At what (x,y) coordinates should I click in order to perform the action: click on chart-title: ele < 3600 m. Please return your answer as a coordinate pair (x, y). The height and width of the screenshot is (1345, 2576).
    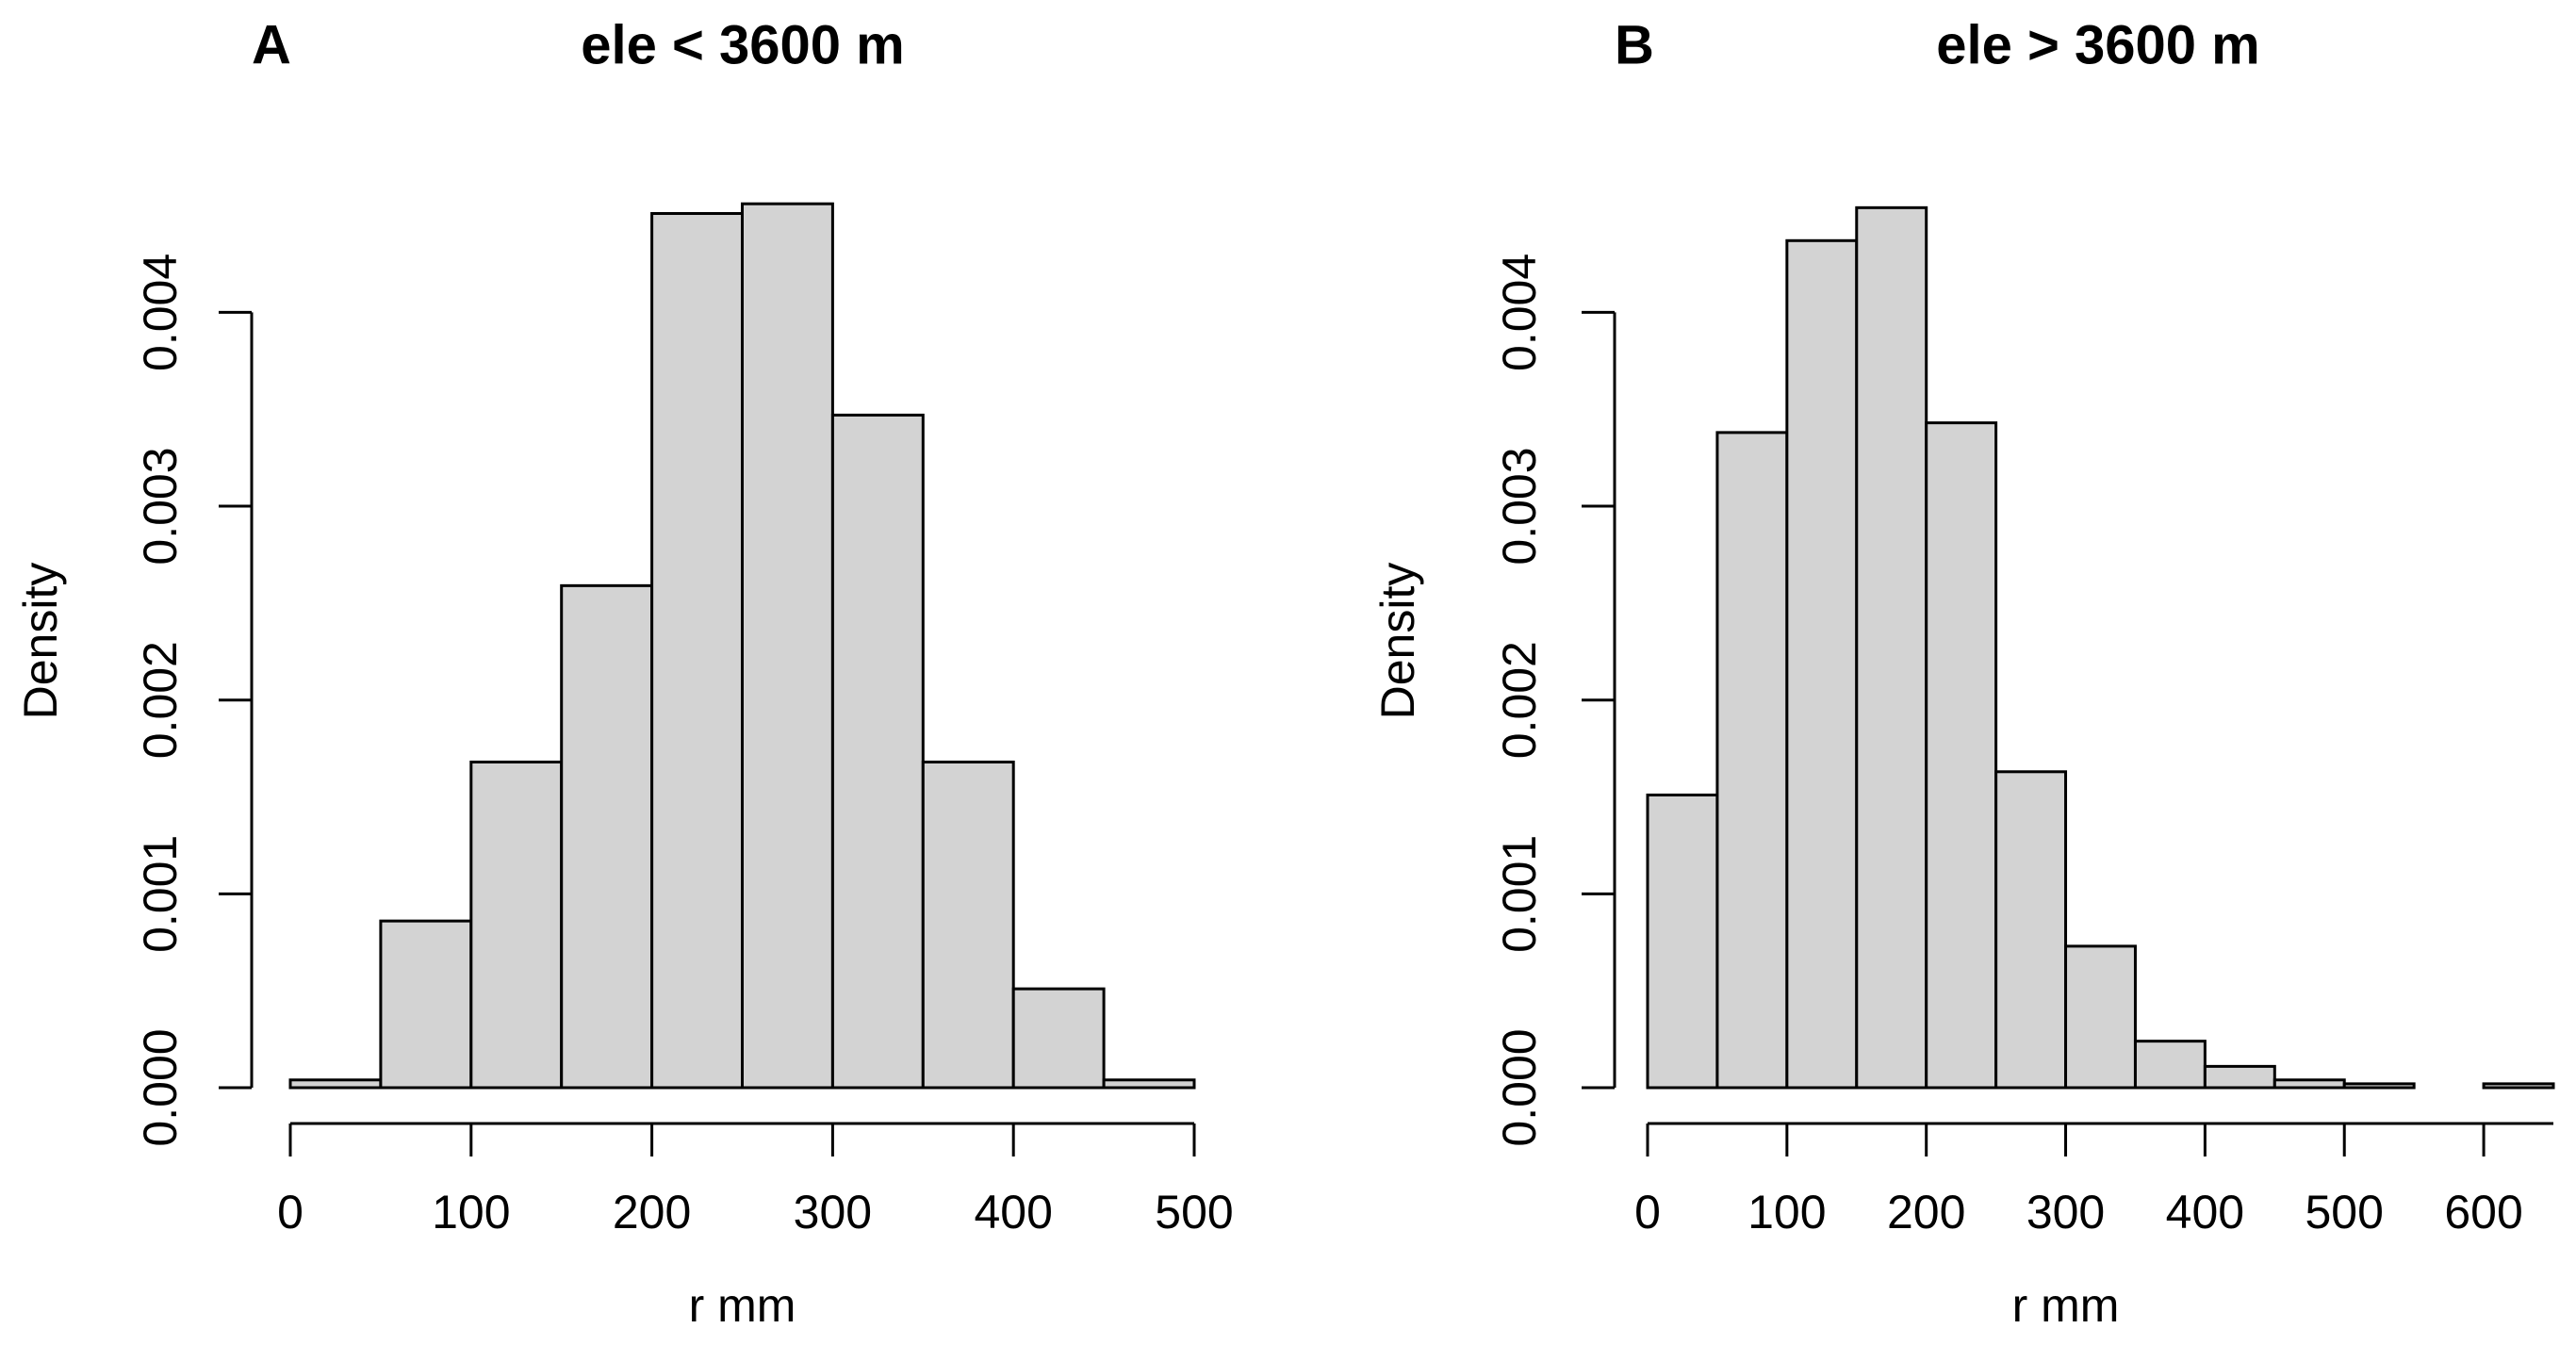
    Looking at the image, I should click on (742, 44).